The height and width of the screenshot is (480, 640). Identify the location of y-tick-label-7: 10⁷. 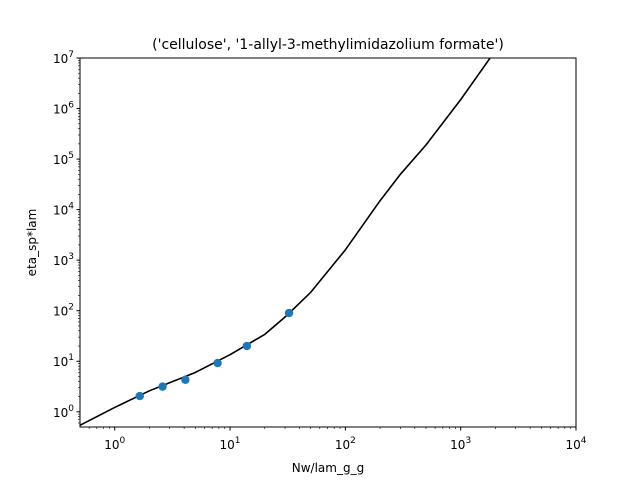
(63, 58).